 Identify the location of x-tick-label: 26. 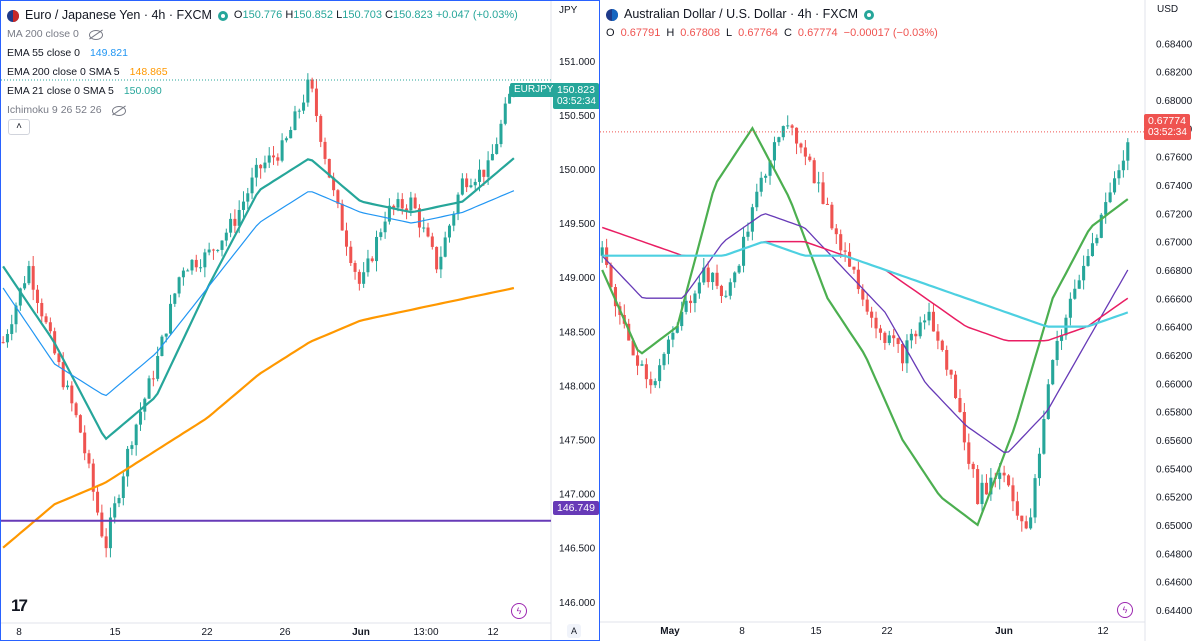
(285, 632).